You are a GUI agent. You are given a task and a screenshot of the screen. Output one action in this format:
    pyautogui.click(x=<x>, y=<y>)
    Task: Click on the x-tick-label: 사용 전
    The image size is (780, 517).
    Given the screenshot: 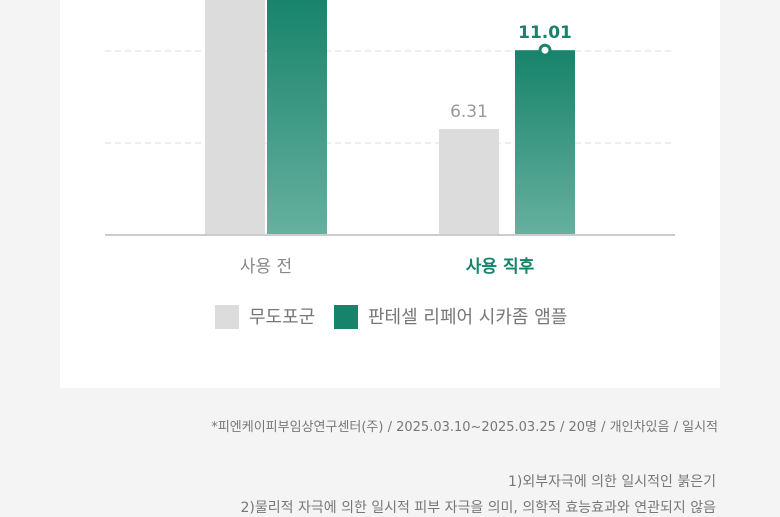 What is the action you would take?
    pyautogui.click(x=266, y=267)
    